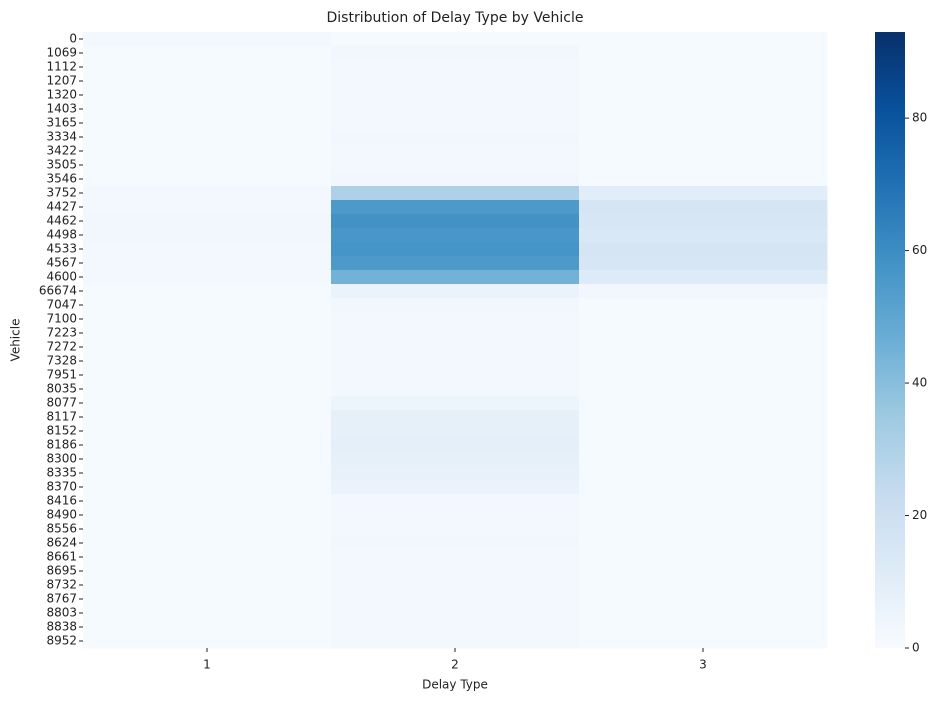  Describe the element at coordinates (61, 165) in the screenshot. I see `y-tick-label: 3505` at that location.